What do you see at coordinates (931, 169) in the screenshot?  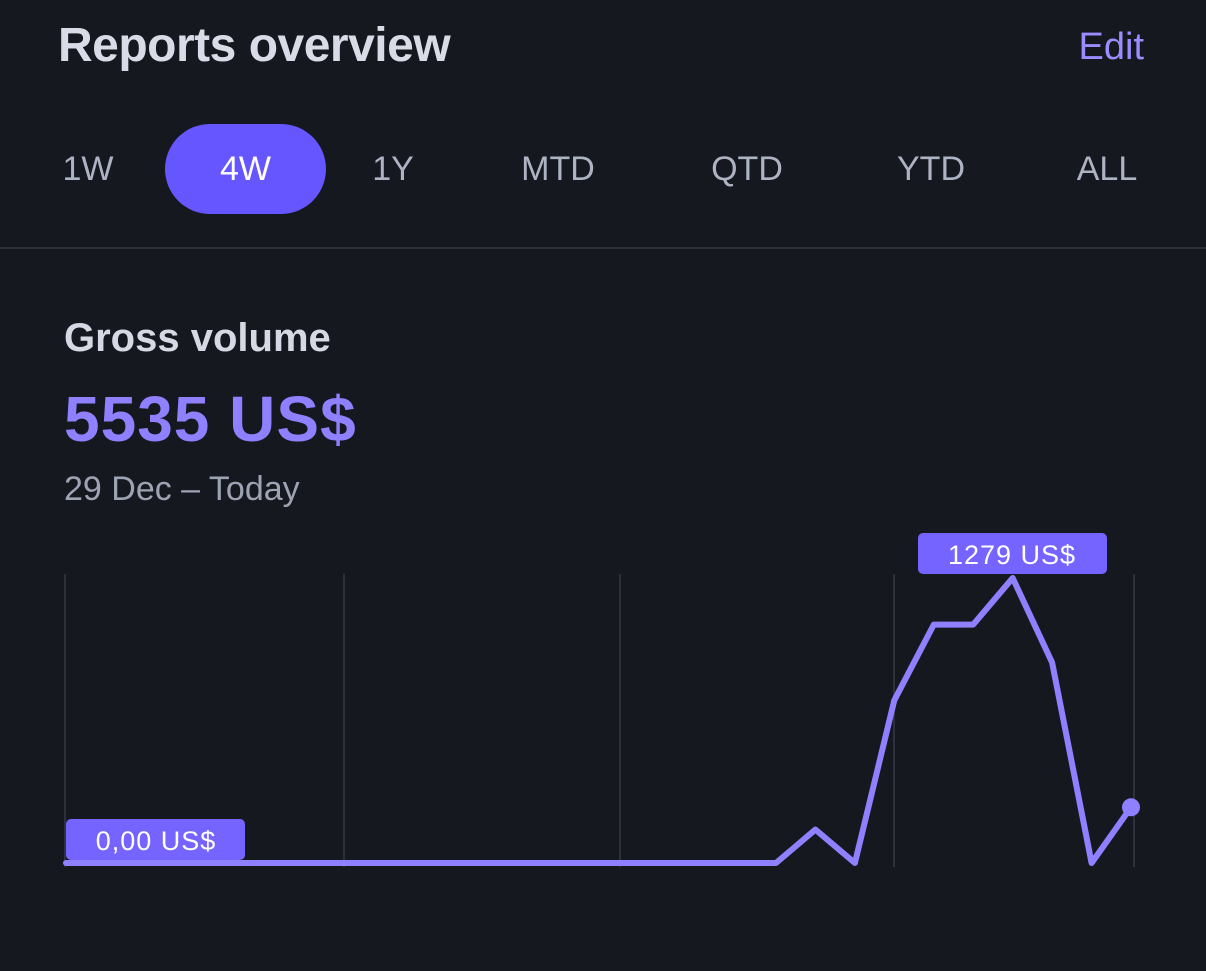 I see `tab-ytd: YTD` at bounding box center [931, 169].